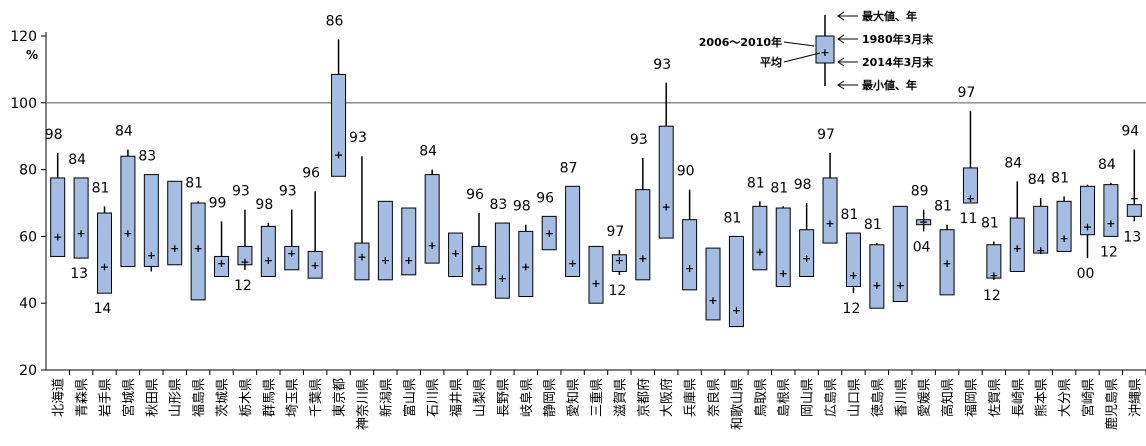 The width and height of the screenshot is (1146, 446). Describe the element at coordinates (410, 397) in the screenshot. I see `category-label: 富山県` at that location.